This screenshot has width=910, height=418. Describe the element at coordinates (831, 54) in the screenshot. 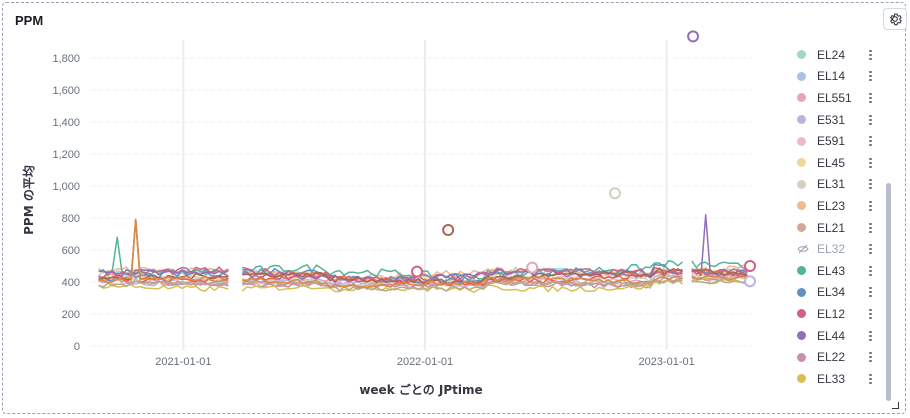

I see `legend-label: EL24` at that location.